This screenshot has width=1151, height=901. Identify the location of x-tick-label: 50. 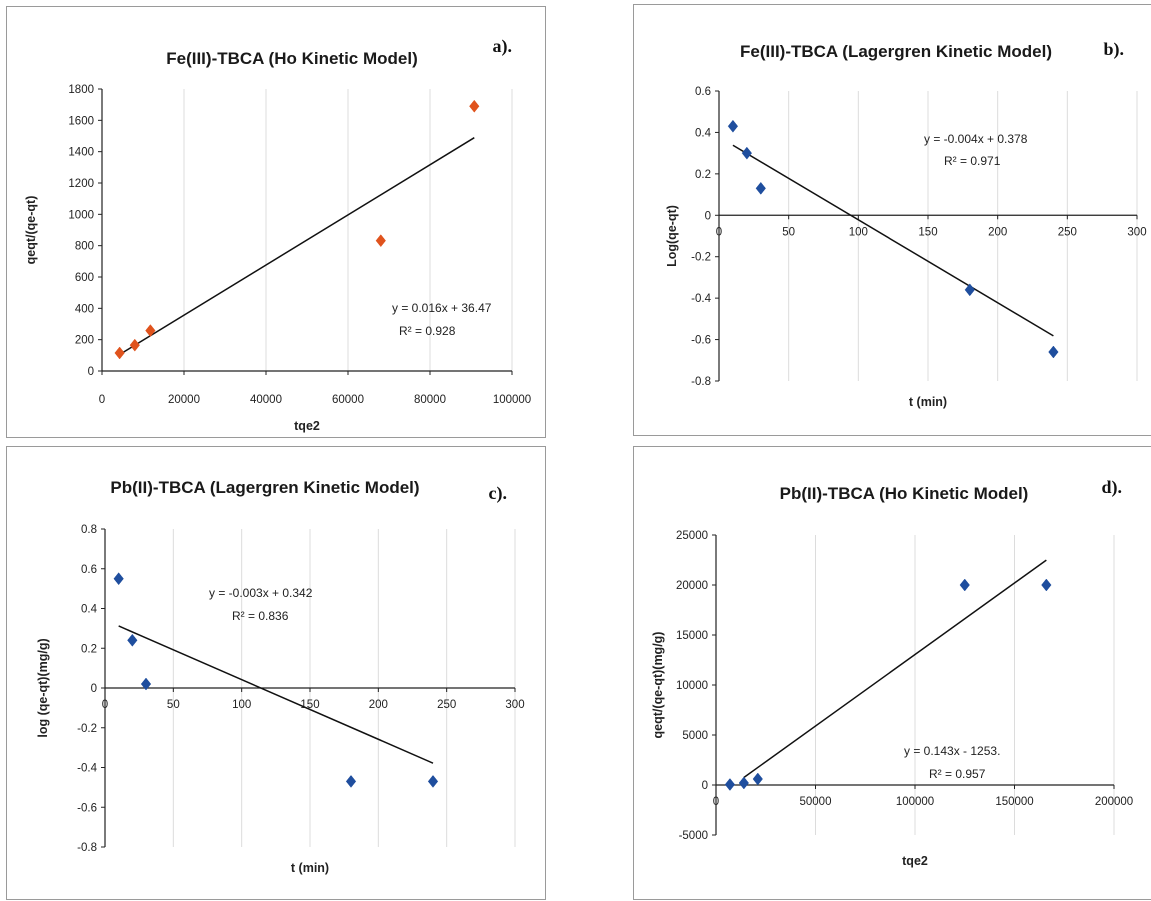
(788, 232).